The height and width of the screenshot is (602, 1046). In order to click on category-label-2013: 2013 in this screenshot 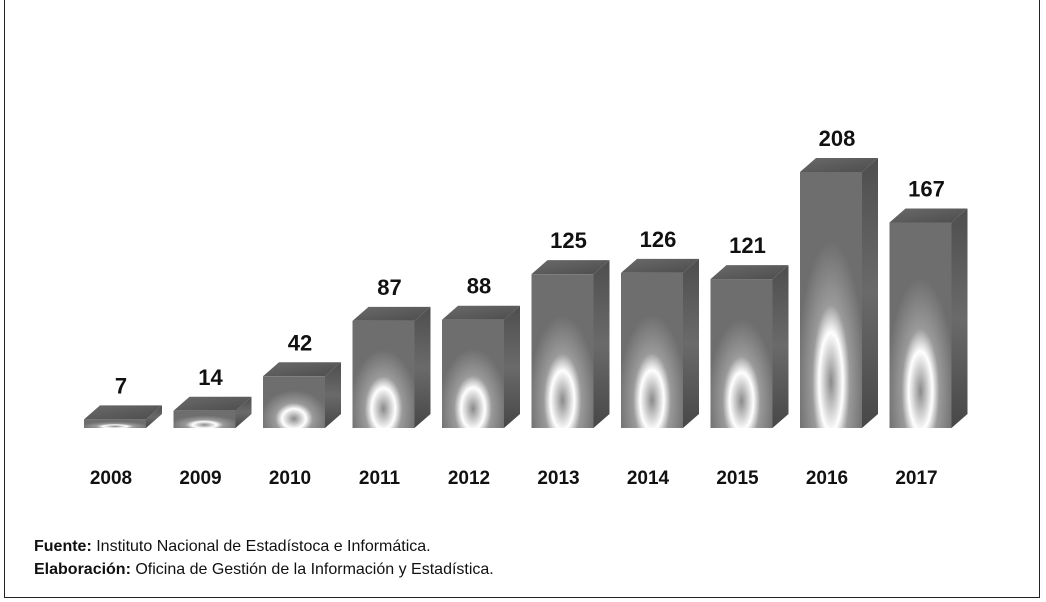, I will do `click(558, 478)`.